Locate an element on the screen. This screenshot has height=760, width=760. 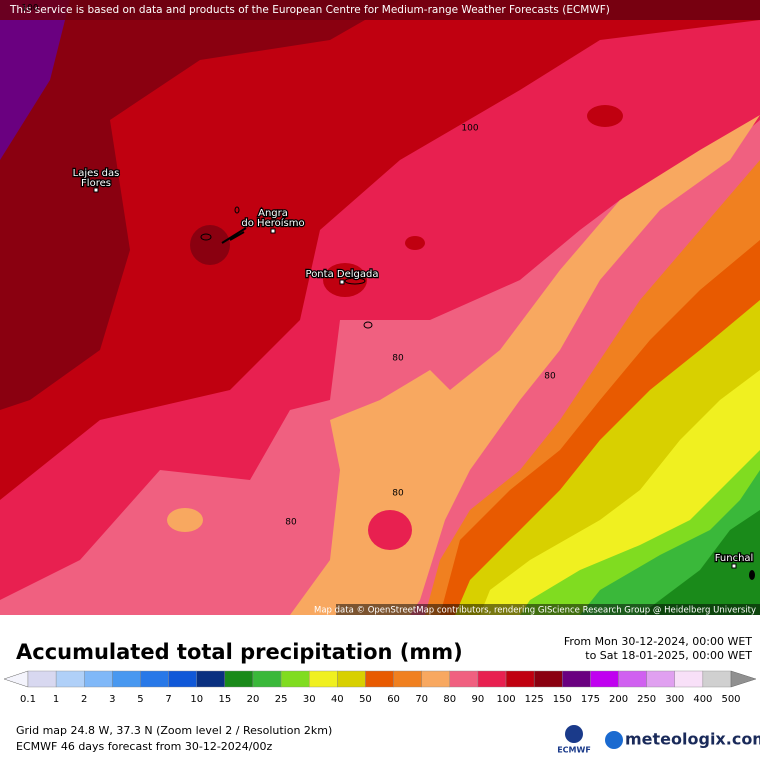
legend-label: 25 is located at coordinates (281, 699).